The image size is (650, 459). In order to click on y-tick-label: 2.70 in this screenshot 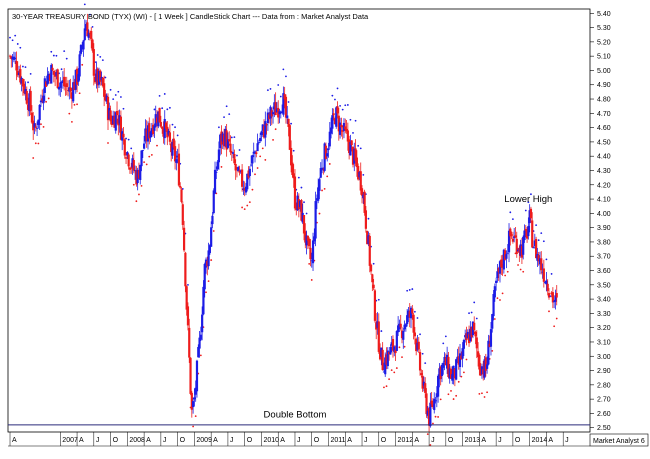, I will do `click(604, 400)`.